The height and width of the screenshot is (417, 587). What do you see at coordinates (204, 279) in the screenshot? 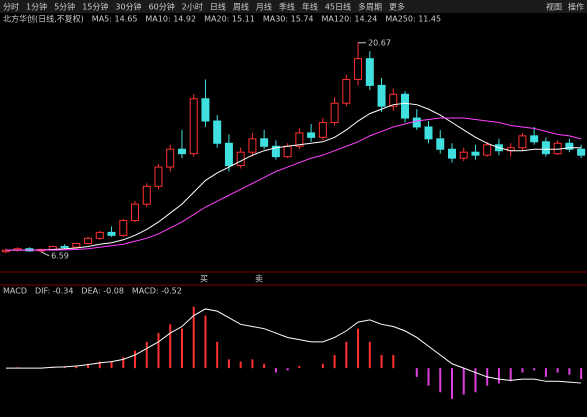
I see `signal-label: 买` at bounding box center [204, 279].